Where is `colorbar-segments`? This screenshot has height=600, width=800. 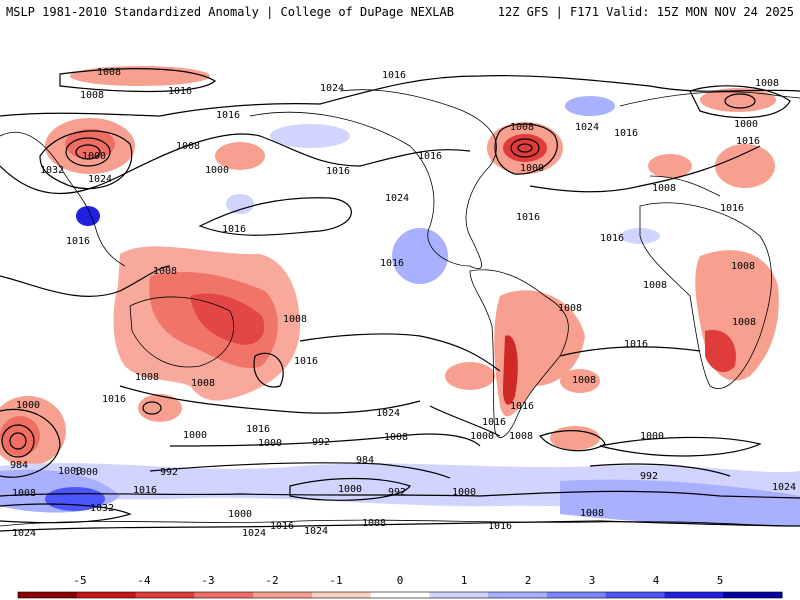 colorbar-segments is located at coordinates (400, 595).